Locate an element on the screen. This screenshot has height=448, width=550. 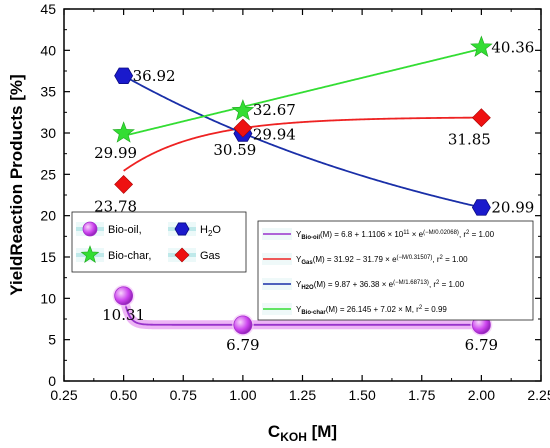
biooil-fit-curve is located at coordinates (302, 310).